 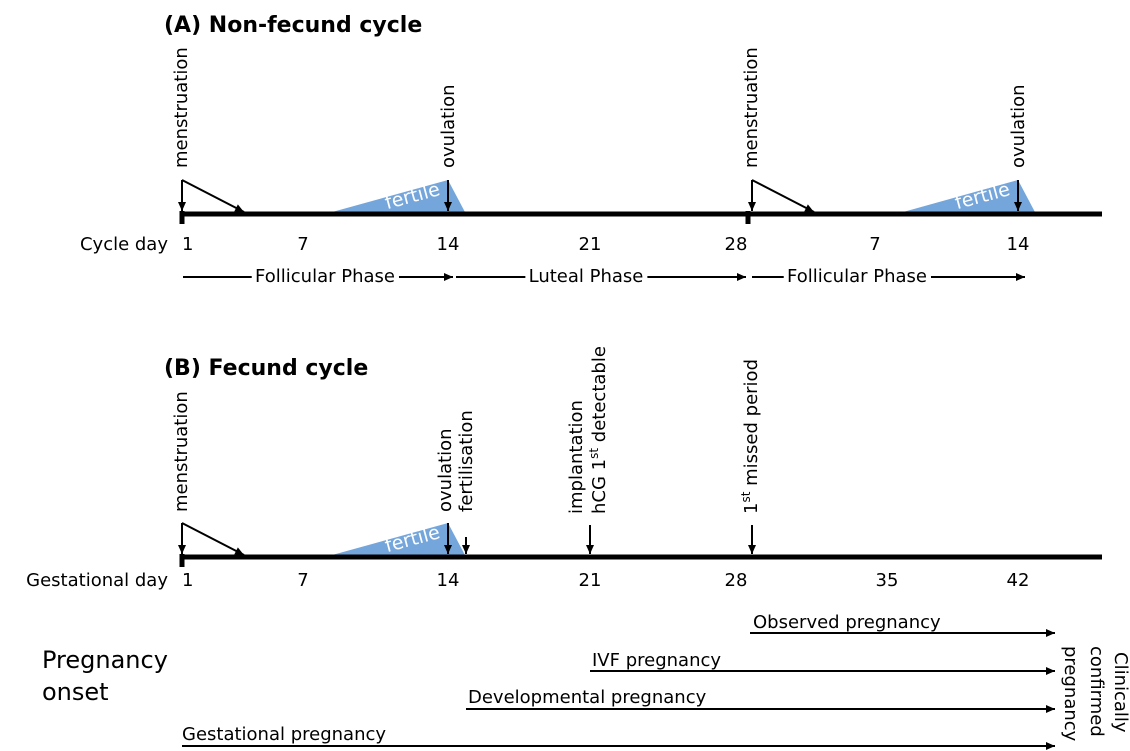 What do you see at coordinates (75, 692) in the screenshot?
I see `onset-label: onset` at bounding box center [75, 692].